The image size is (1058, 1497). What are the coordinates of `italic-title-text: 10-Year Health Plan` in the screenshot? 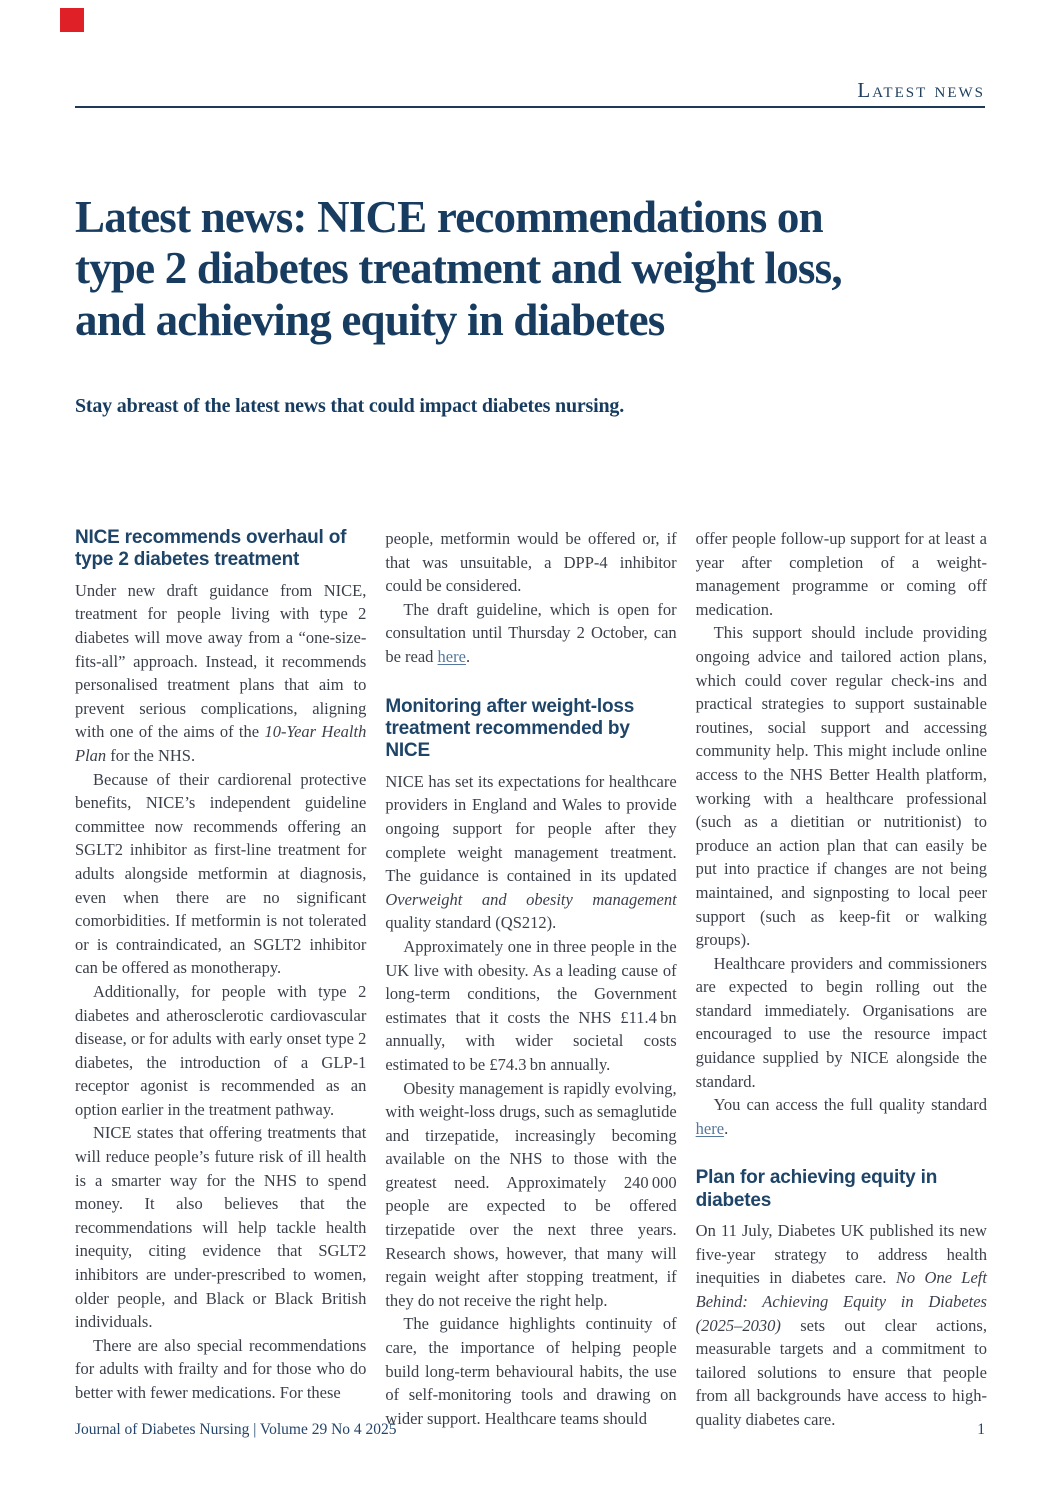 It's located at (221, 743).